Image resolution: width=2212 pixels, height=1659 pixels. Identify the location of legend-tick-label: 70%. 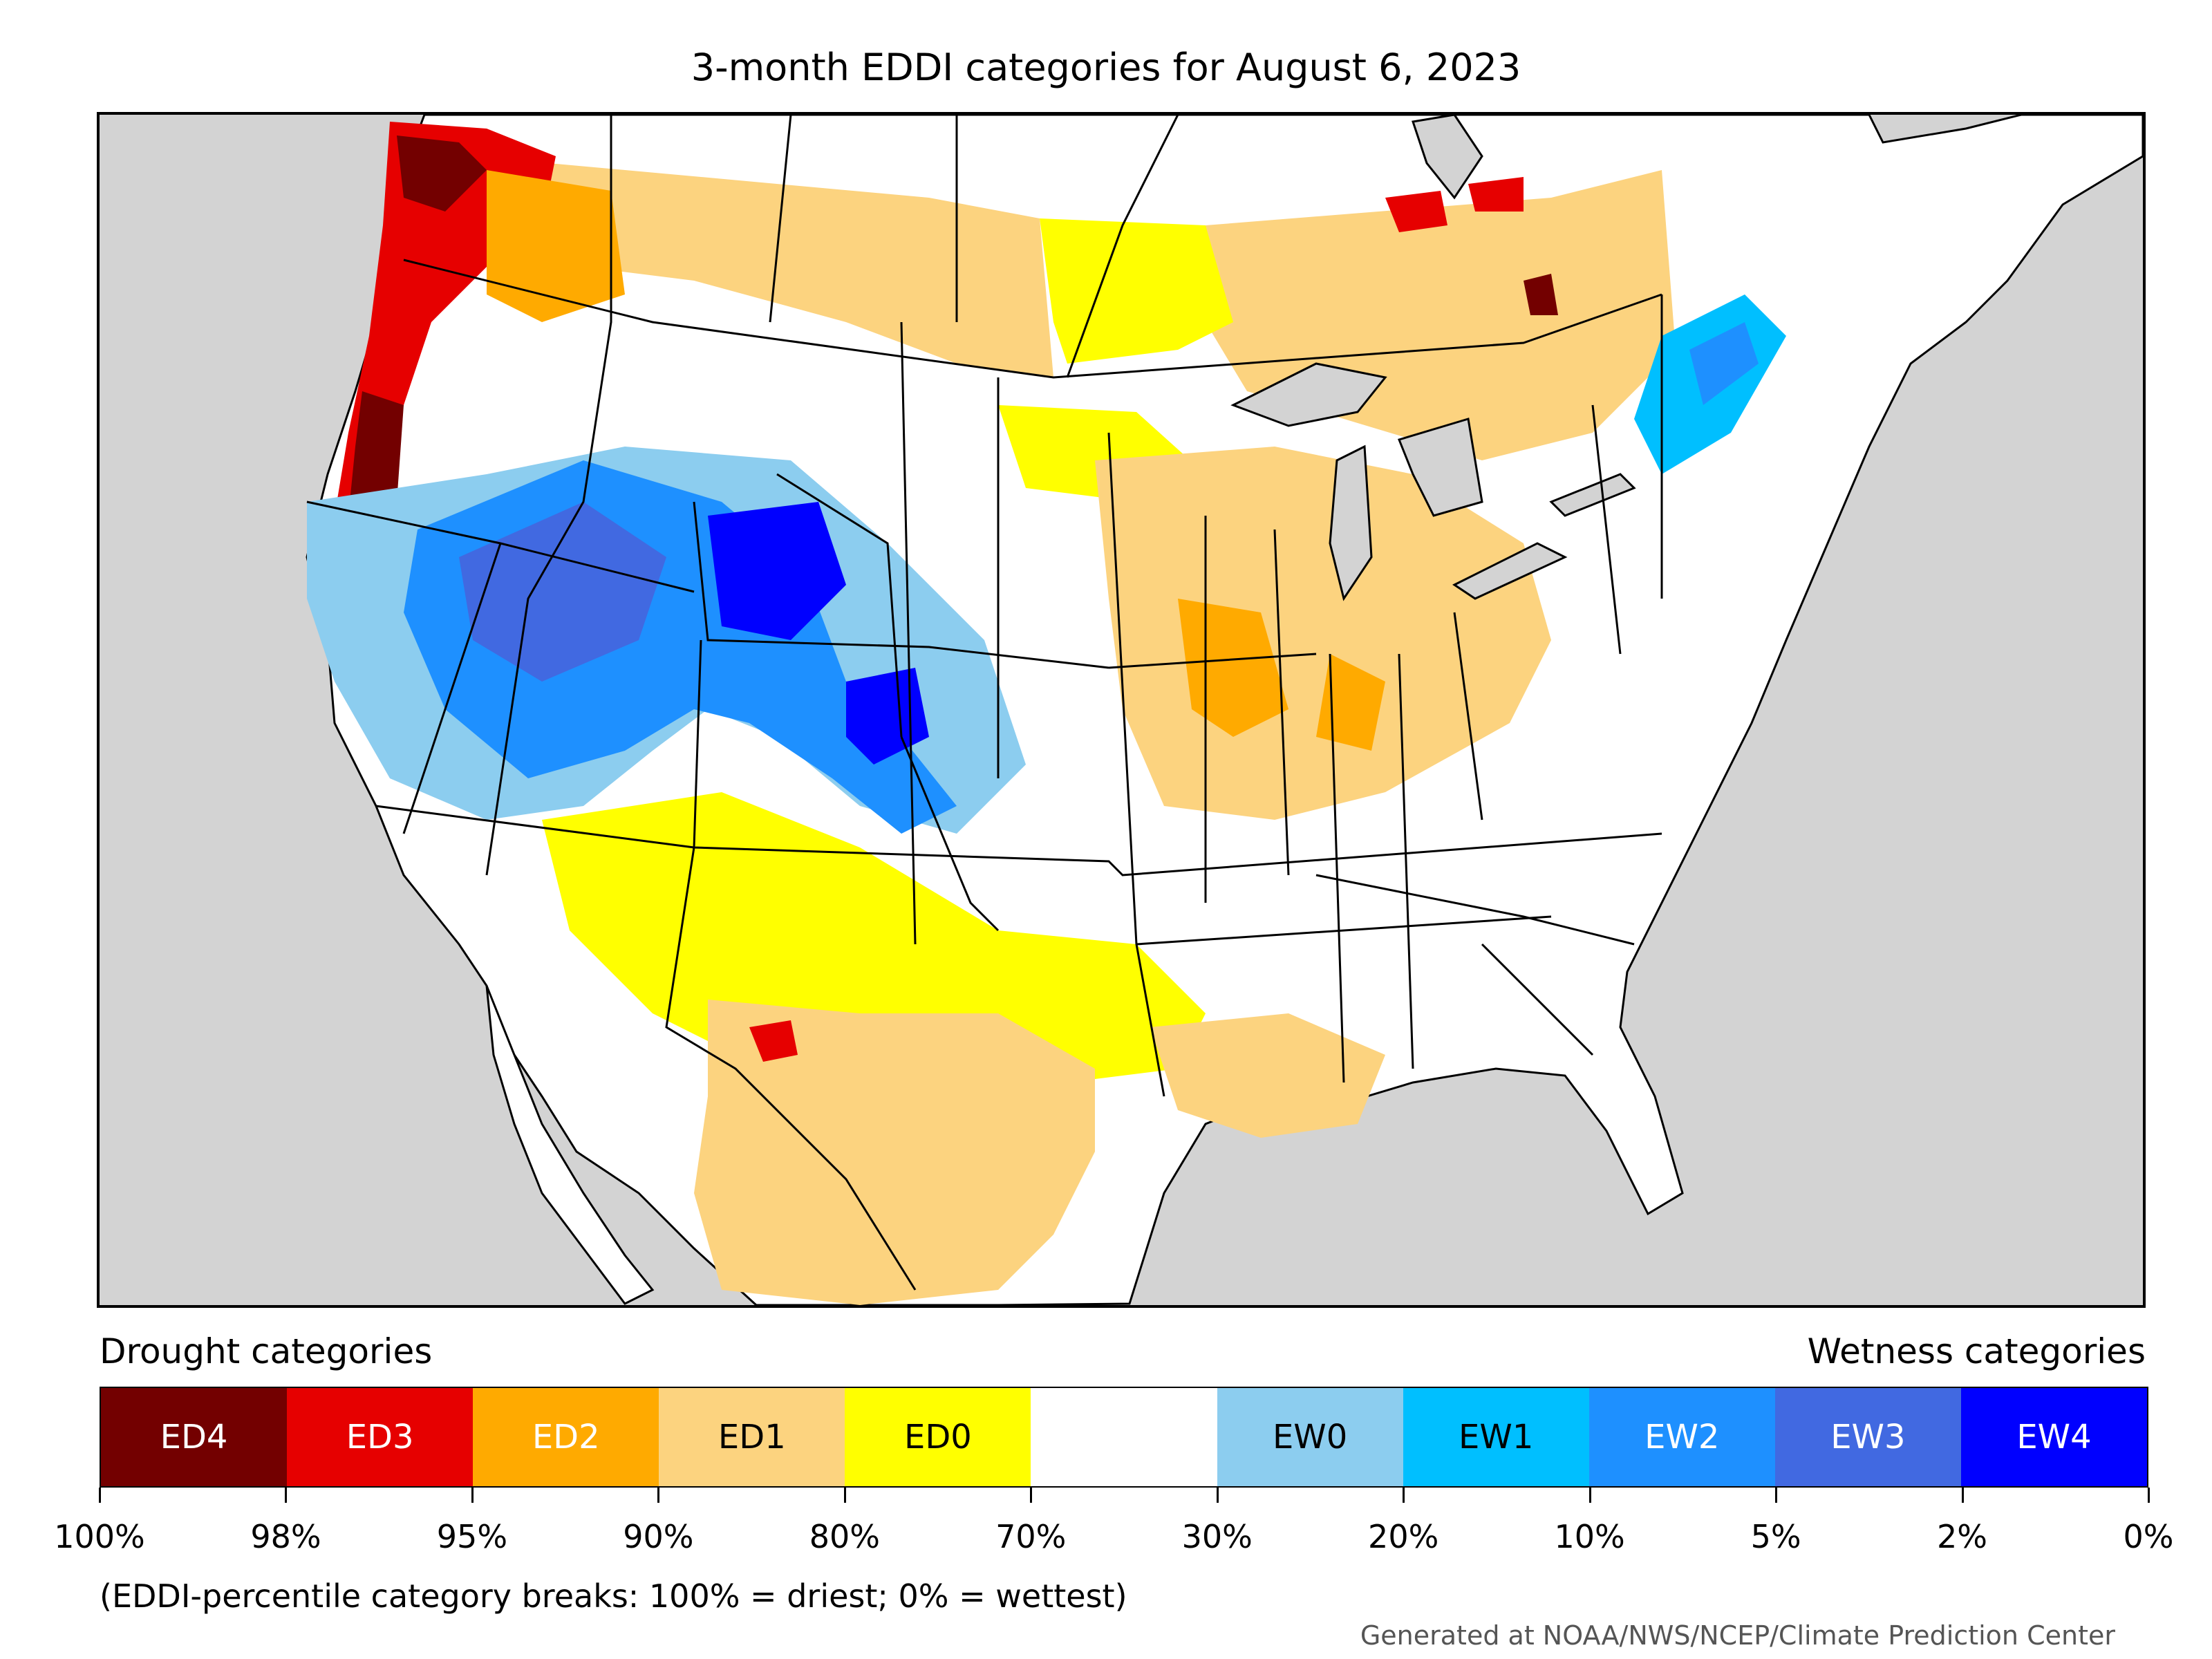
(1031, 1536).